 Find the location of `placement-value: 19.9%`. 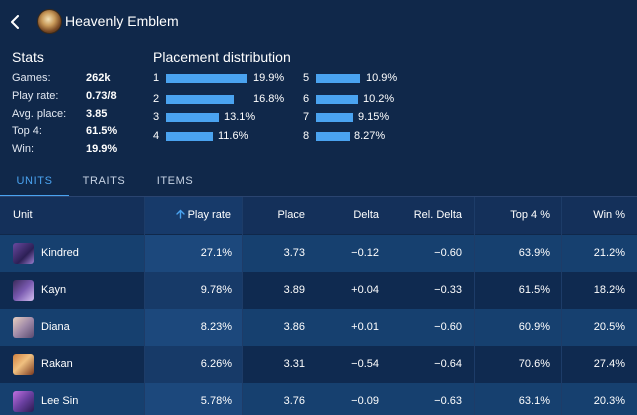

placement-value: 19.9% is located at coordinates (269, 78).